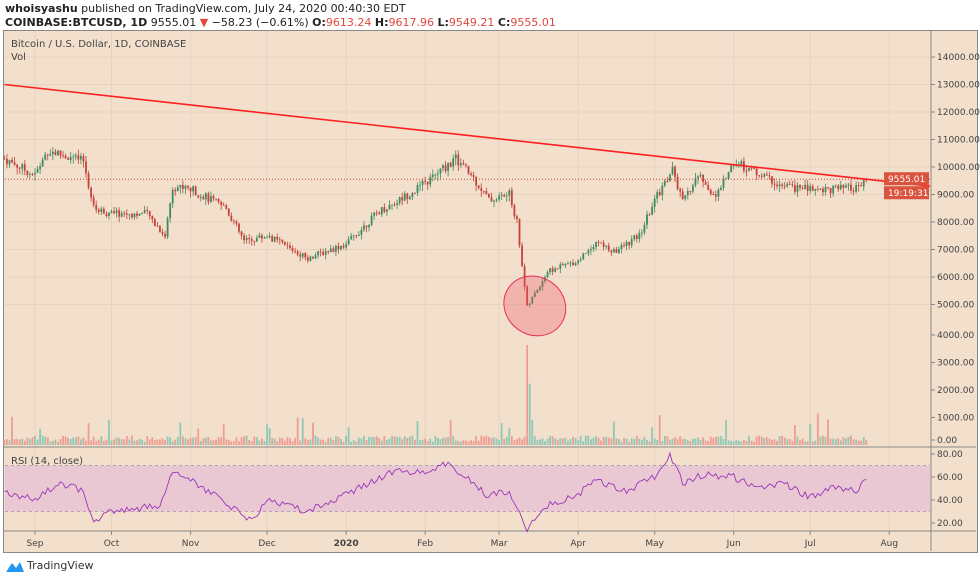  What do you see at coordinates (41, 8) in the screenshot?
I see `author: whoisyashu` at bounding box center [41, 8].